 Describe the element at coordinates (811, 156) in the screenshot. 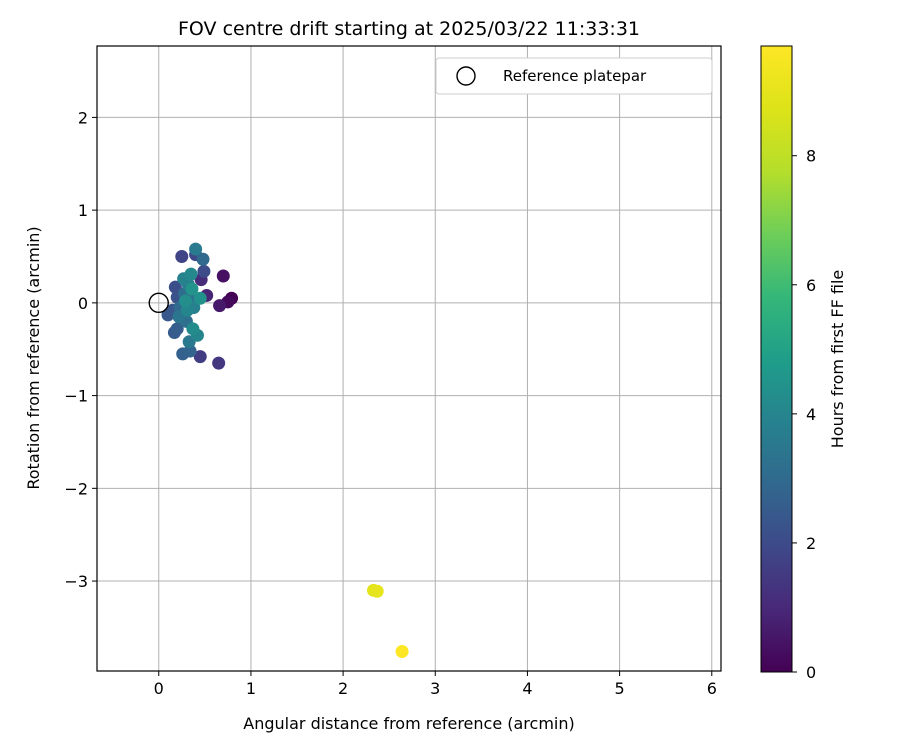

I see `colorbar-tick-label: 8` at that location.